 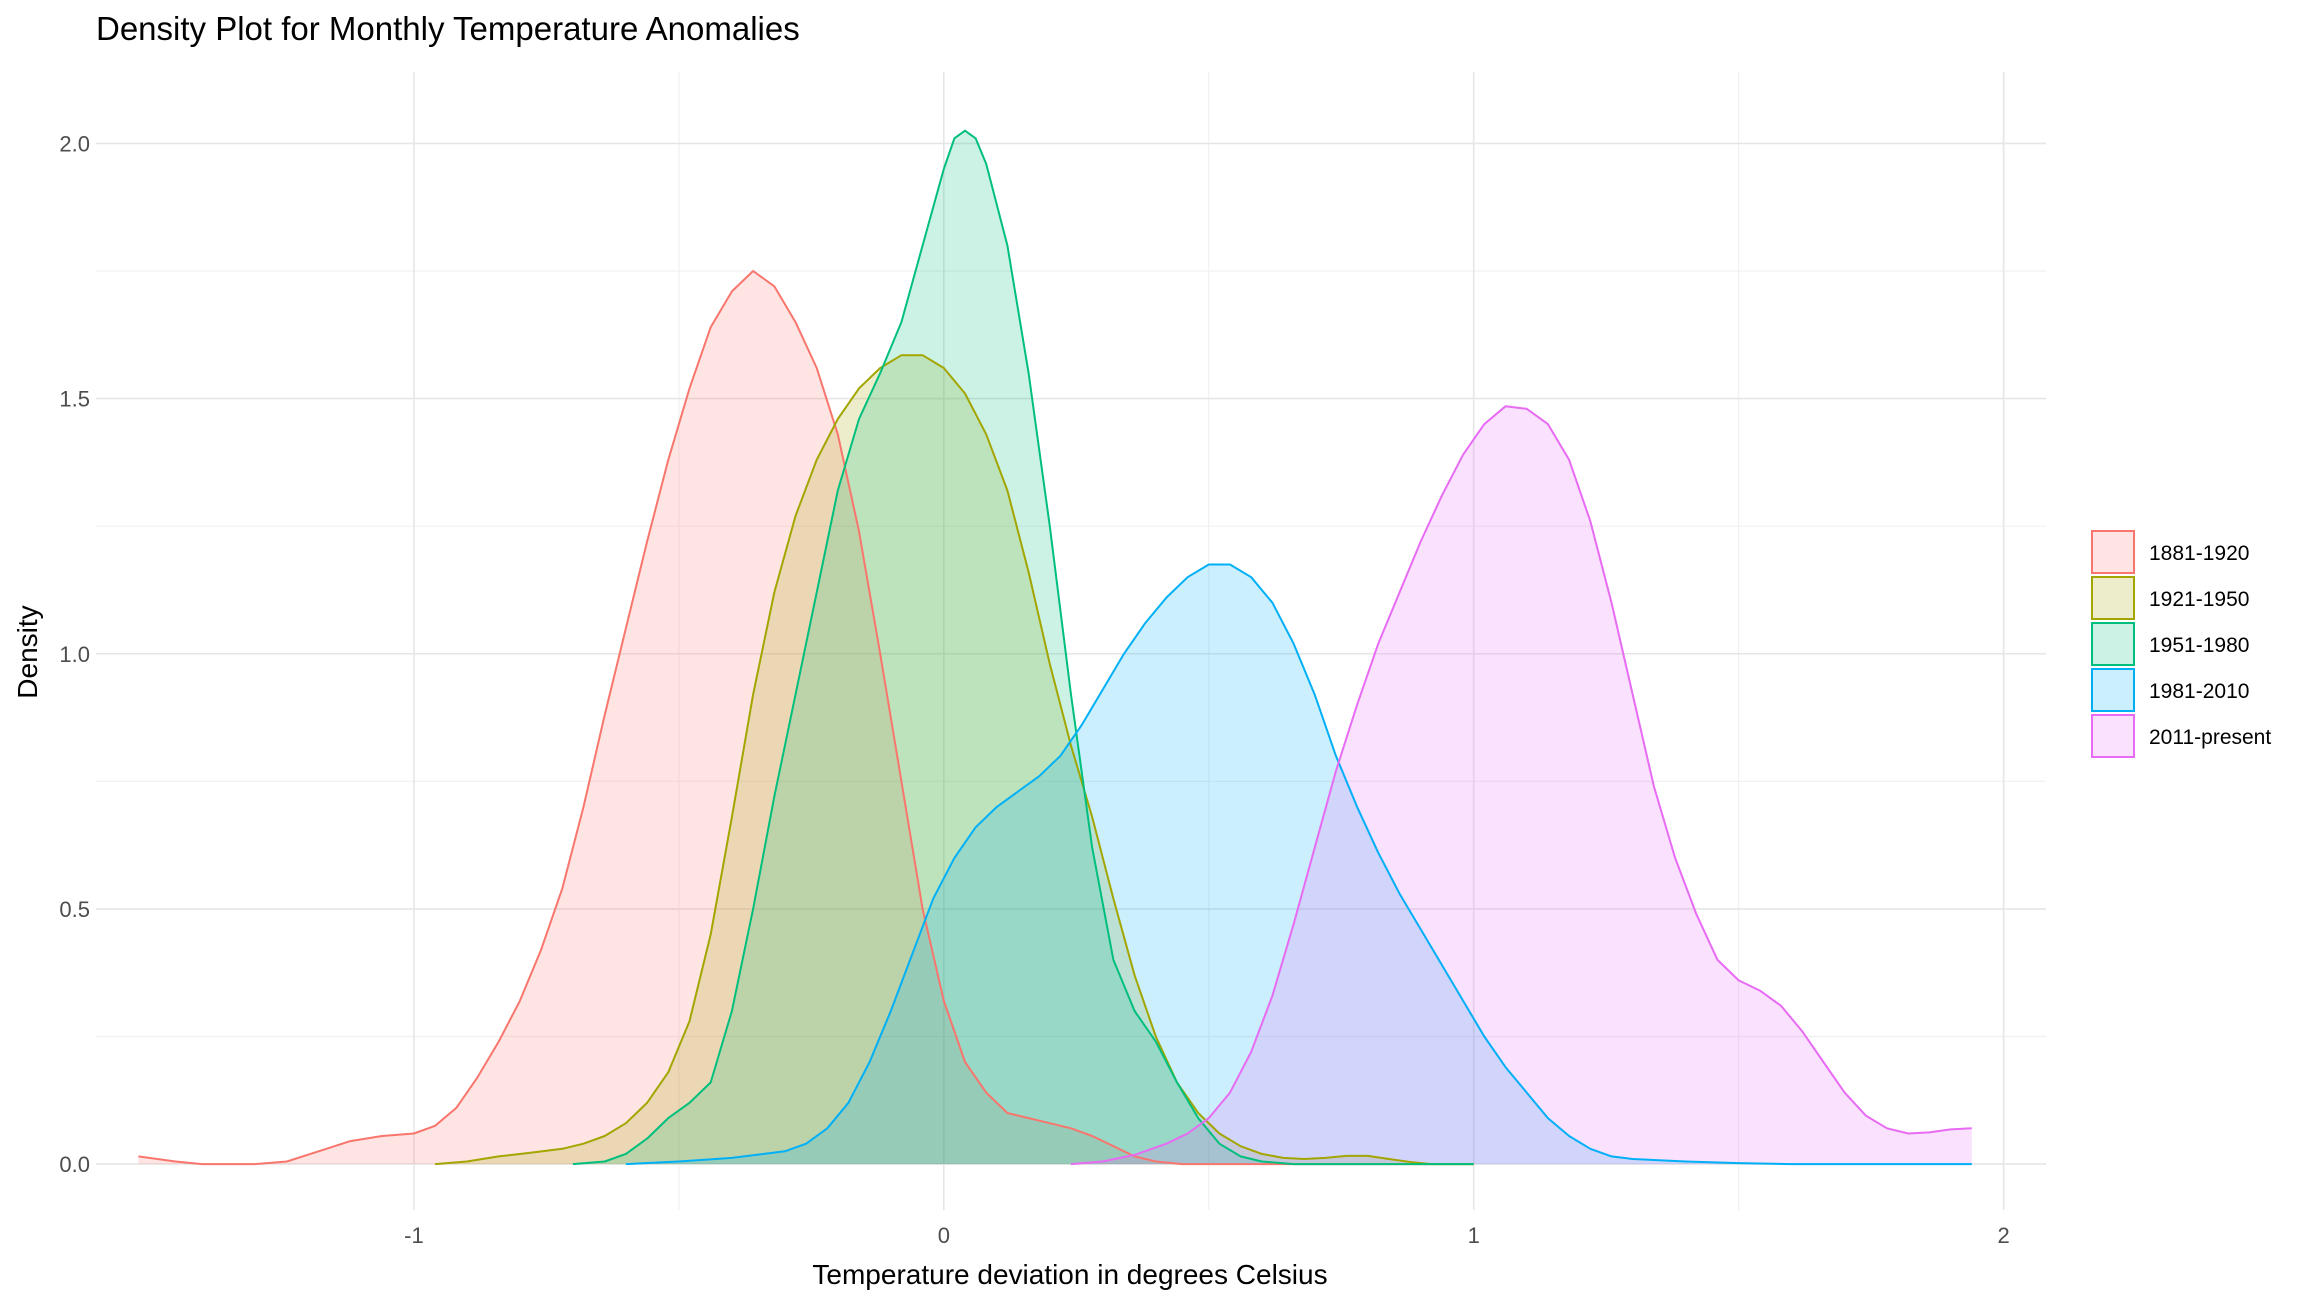 I want to click on x-axis-ticks: -1 0 1 2, so click(x=1207, y=1235).